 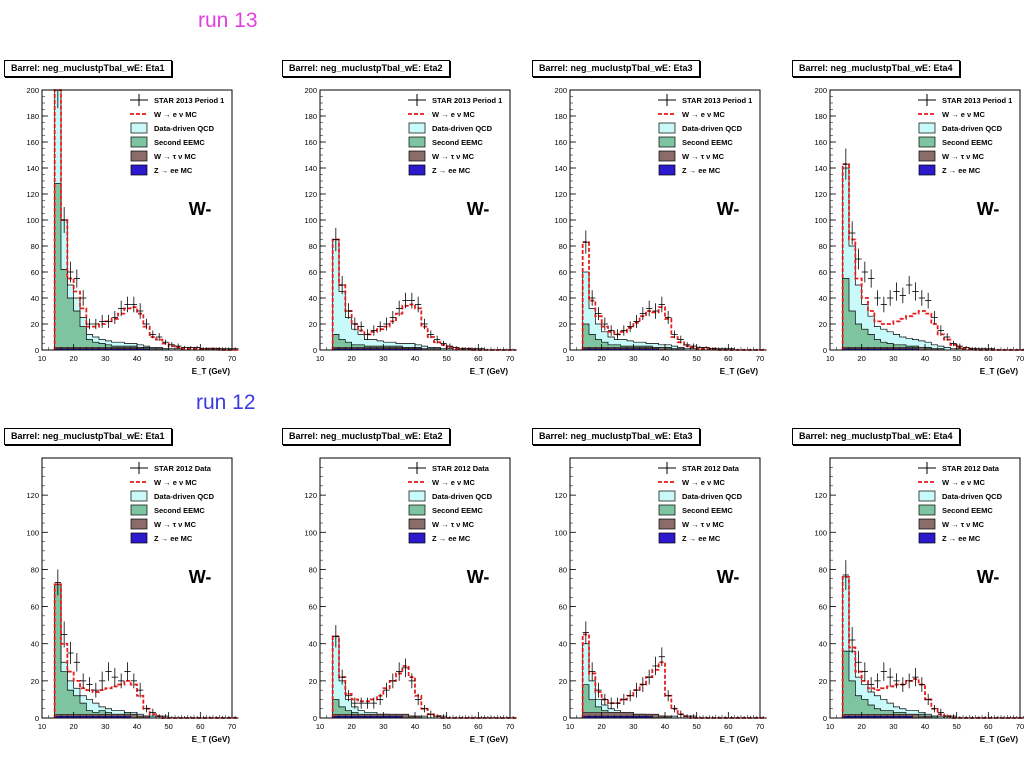 What do you see at coordinates (701, 170) in the screenshot?
I see `legend-label: Z → ee MC` at bounding box center [701, 170].